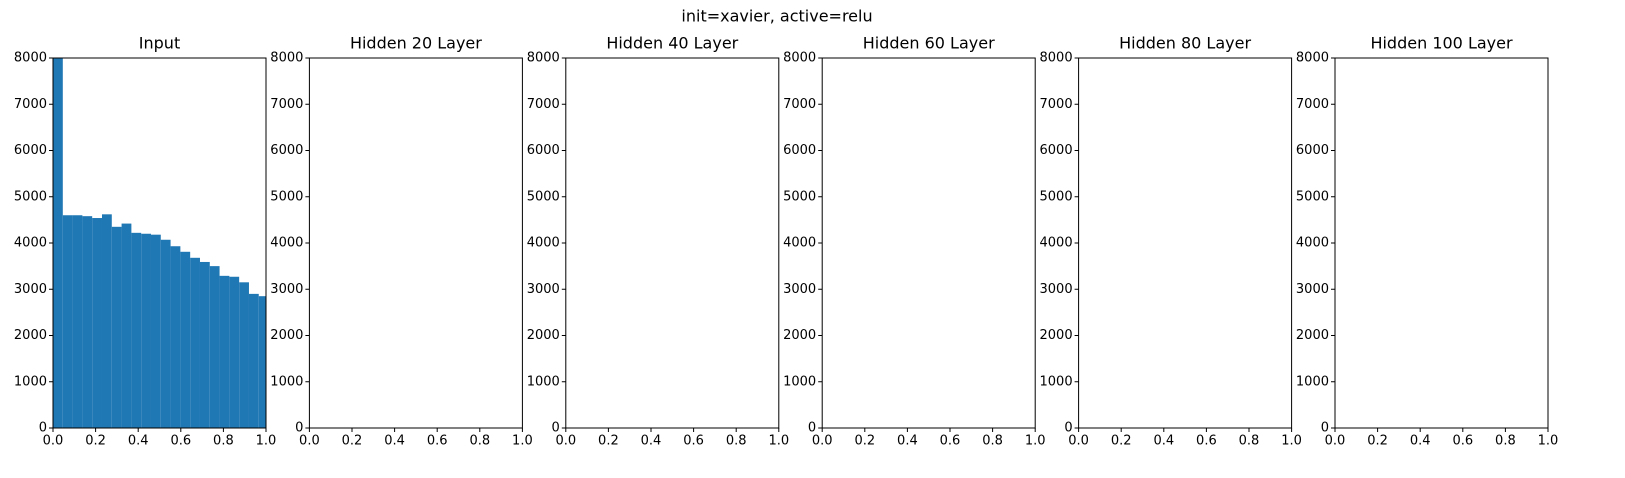 The width and height of the screenshot is (1625, 478). I want to click on axes-title: Hidden 100 Layer, so click(1441, 43).